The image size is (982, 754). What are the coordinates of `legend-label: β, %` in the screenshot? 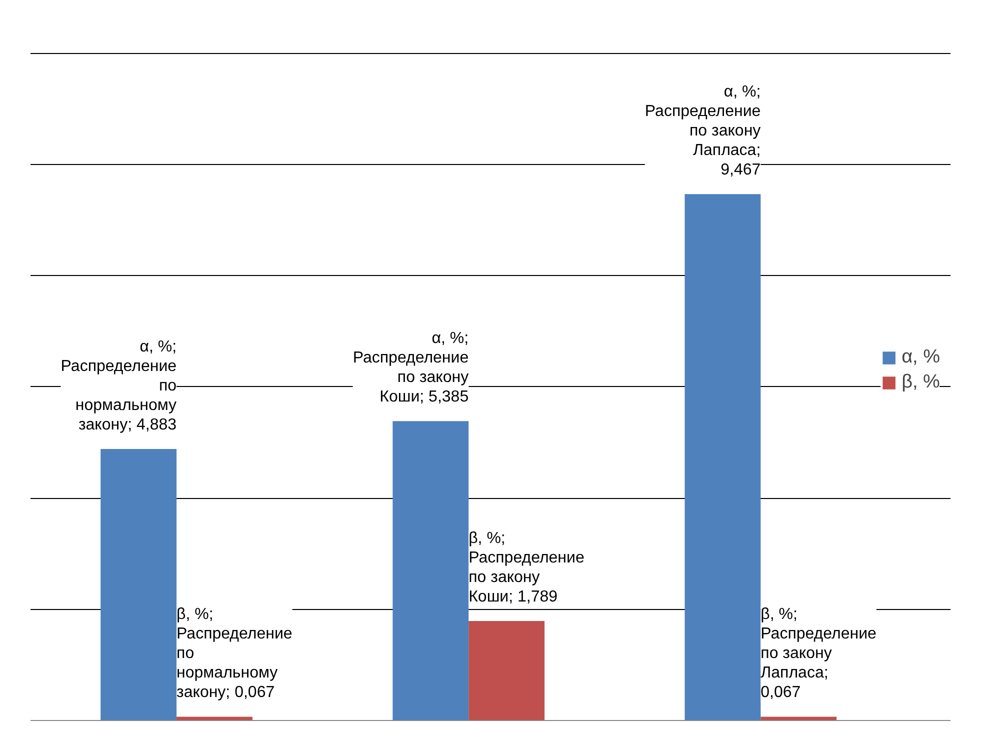 It's located at (921, 383).